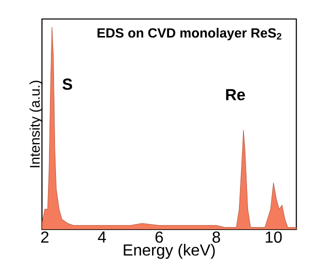 The width and height of the screenshot is (313, 270). I want to click on x-tick-label: 2, so click(44, 236).